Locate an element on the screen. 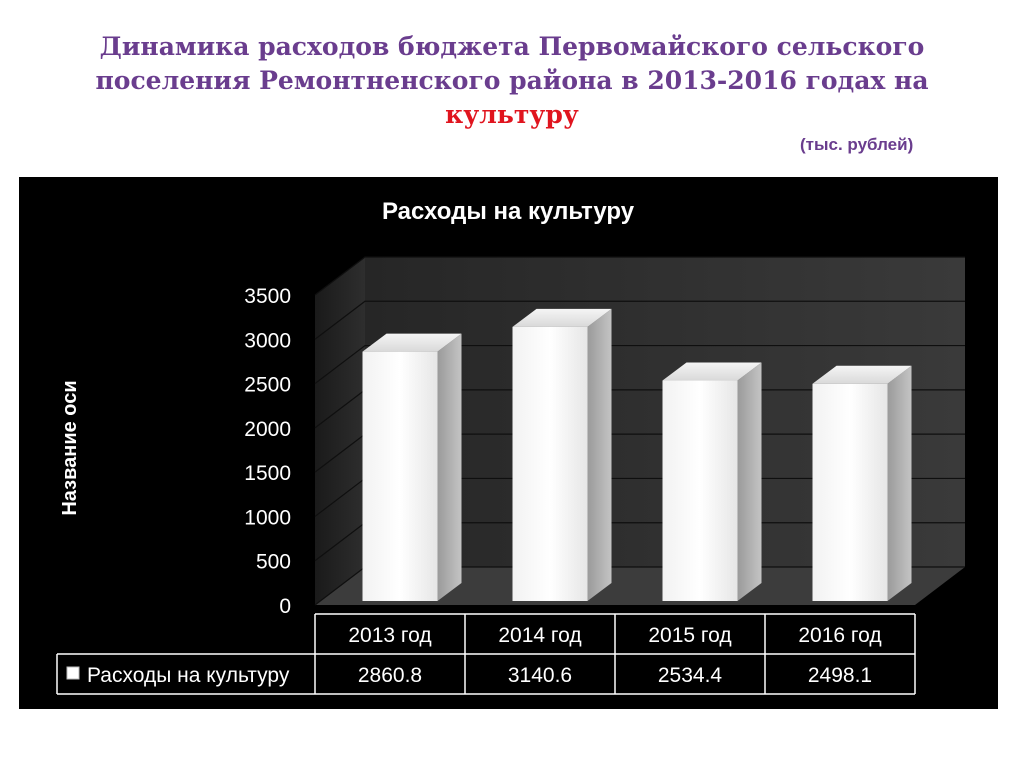 The height and width of the screenshot is (768, 1024). y-tick-label: 1000 is located at coordinates (267, 517).